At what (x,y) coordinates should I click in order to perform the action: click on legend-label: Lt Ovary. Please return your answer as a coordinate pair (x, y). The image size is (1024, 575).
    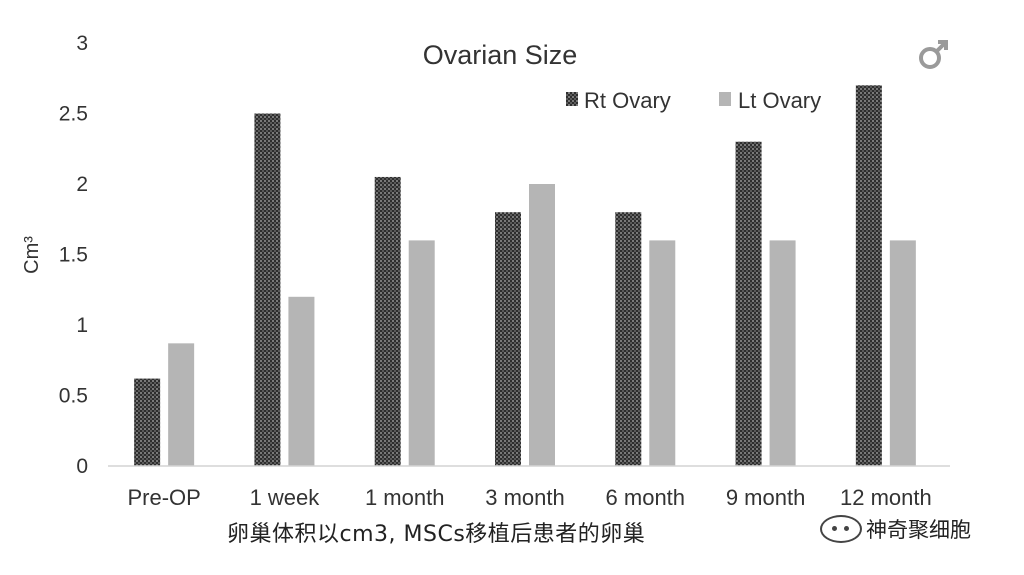
    Looking at the image, I should click on (779, 100).